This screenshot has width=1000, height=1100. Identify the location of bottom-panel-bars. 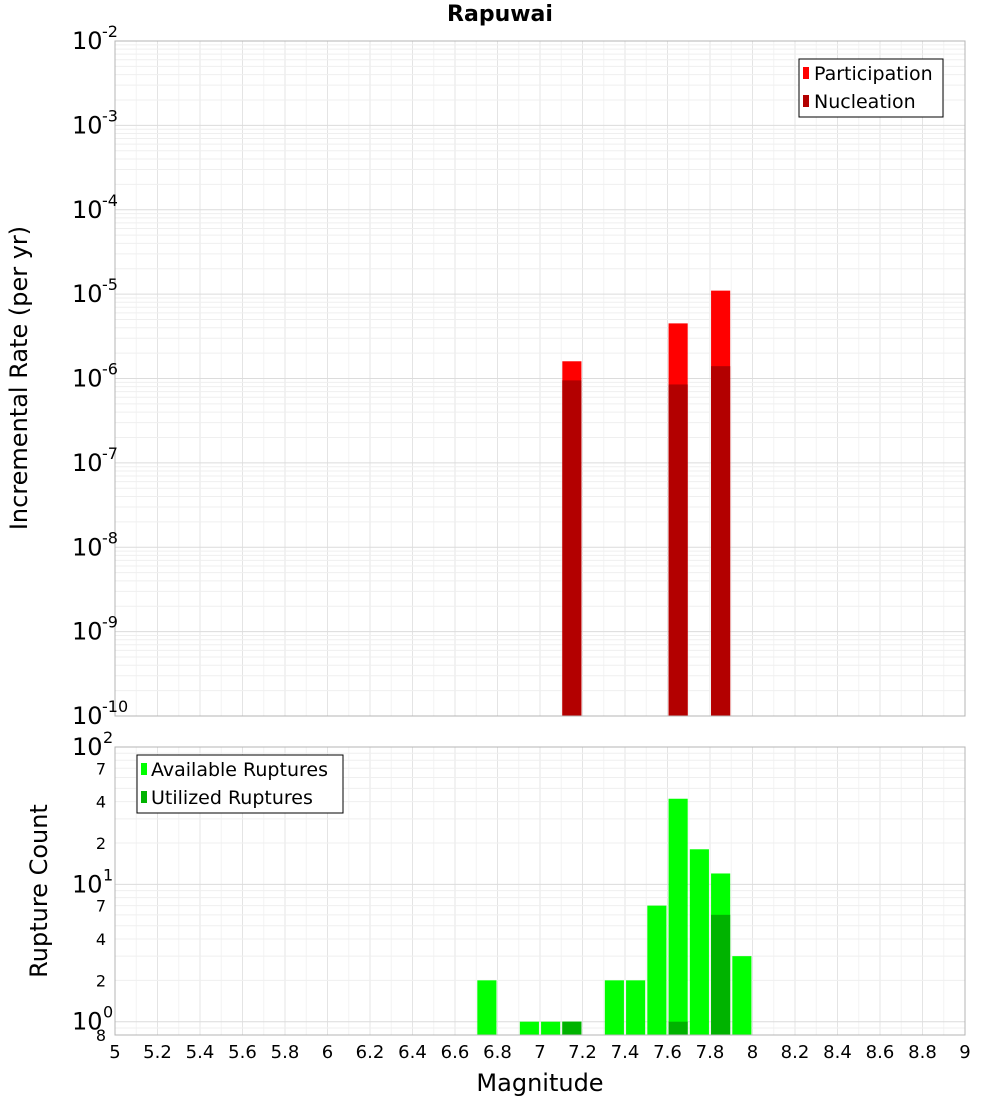
(614, 916).